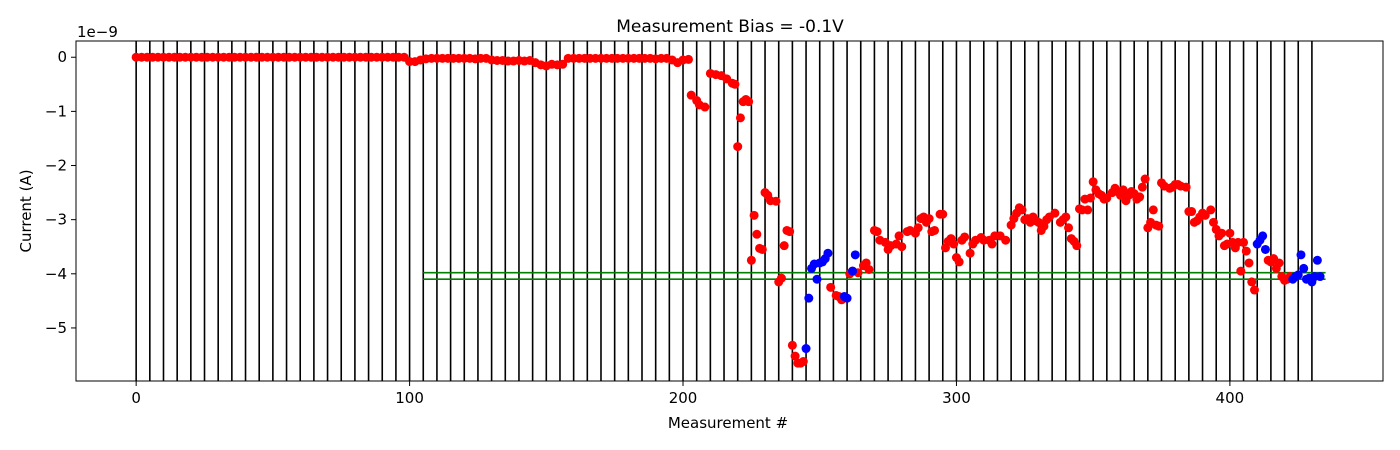  Describe the element at coordinates (56, 328) in the screenshot. I see `y-tick-label: −5` at that location.